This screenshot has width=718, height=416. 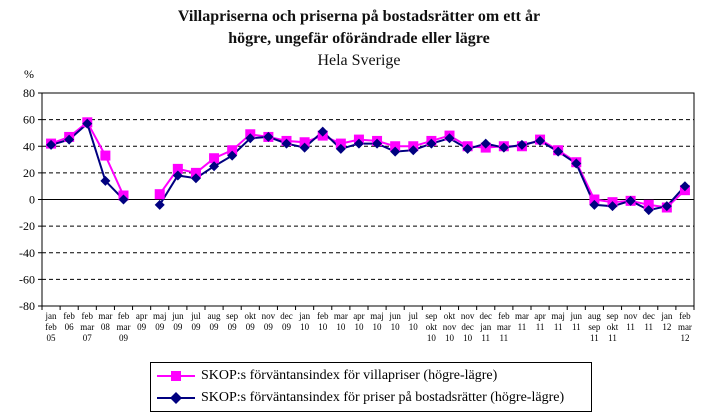 What do you see at coordinates (576, 321) in the screenshot?
I see `x-tick-label: jun 11` at bounding box center [576, 321].